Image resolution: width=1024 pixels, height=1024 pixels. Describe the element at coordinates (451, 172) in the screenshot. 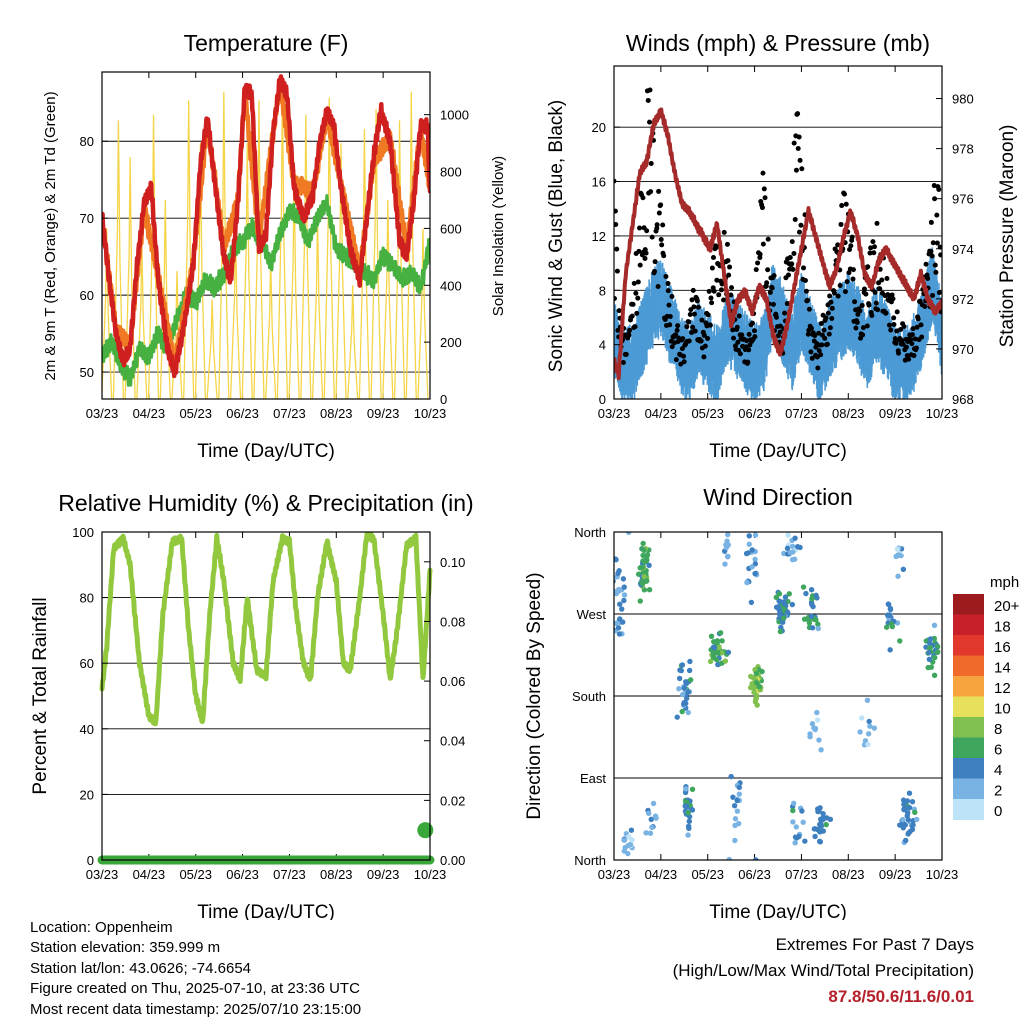

I see `temperature-y2tick-label: 800` at that location.